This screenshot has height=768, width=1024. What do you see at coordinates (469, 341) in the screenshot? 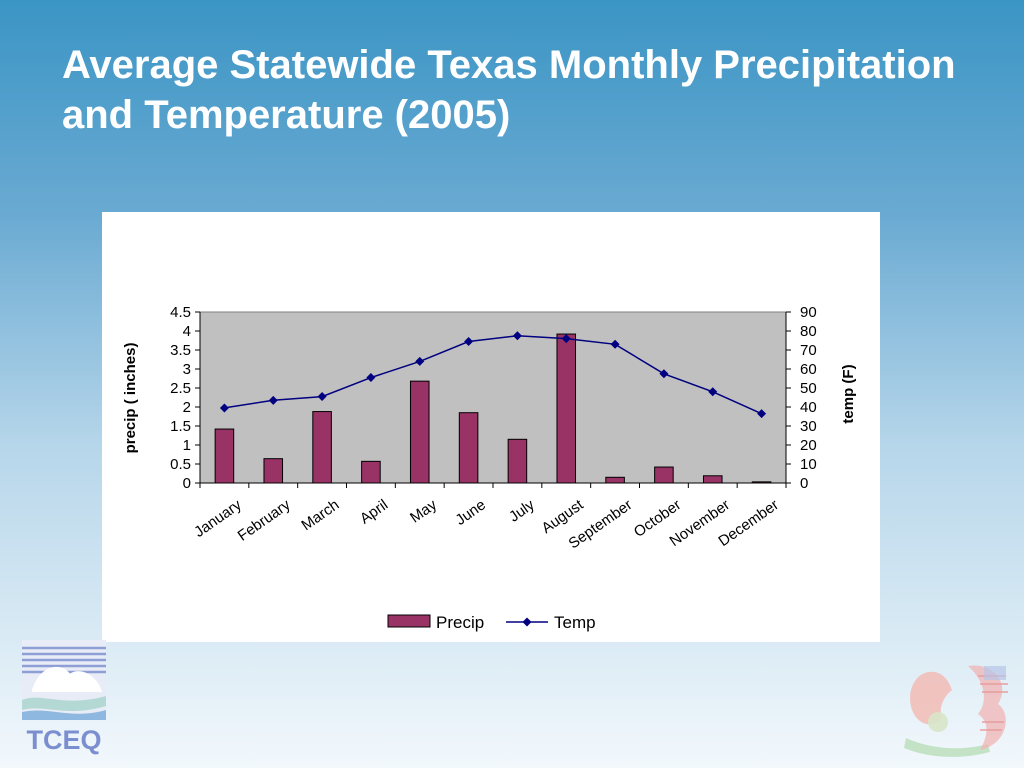
I see `temp-marker-june` at bounding box center [469, 341].